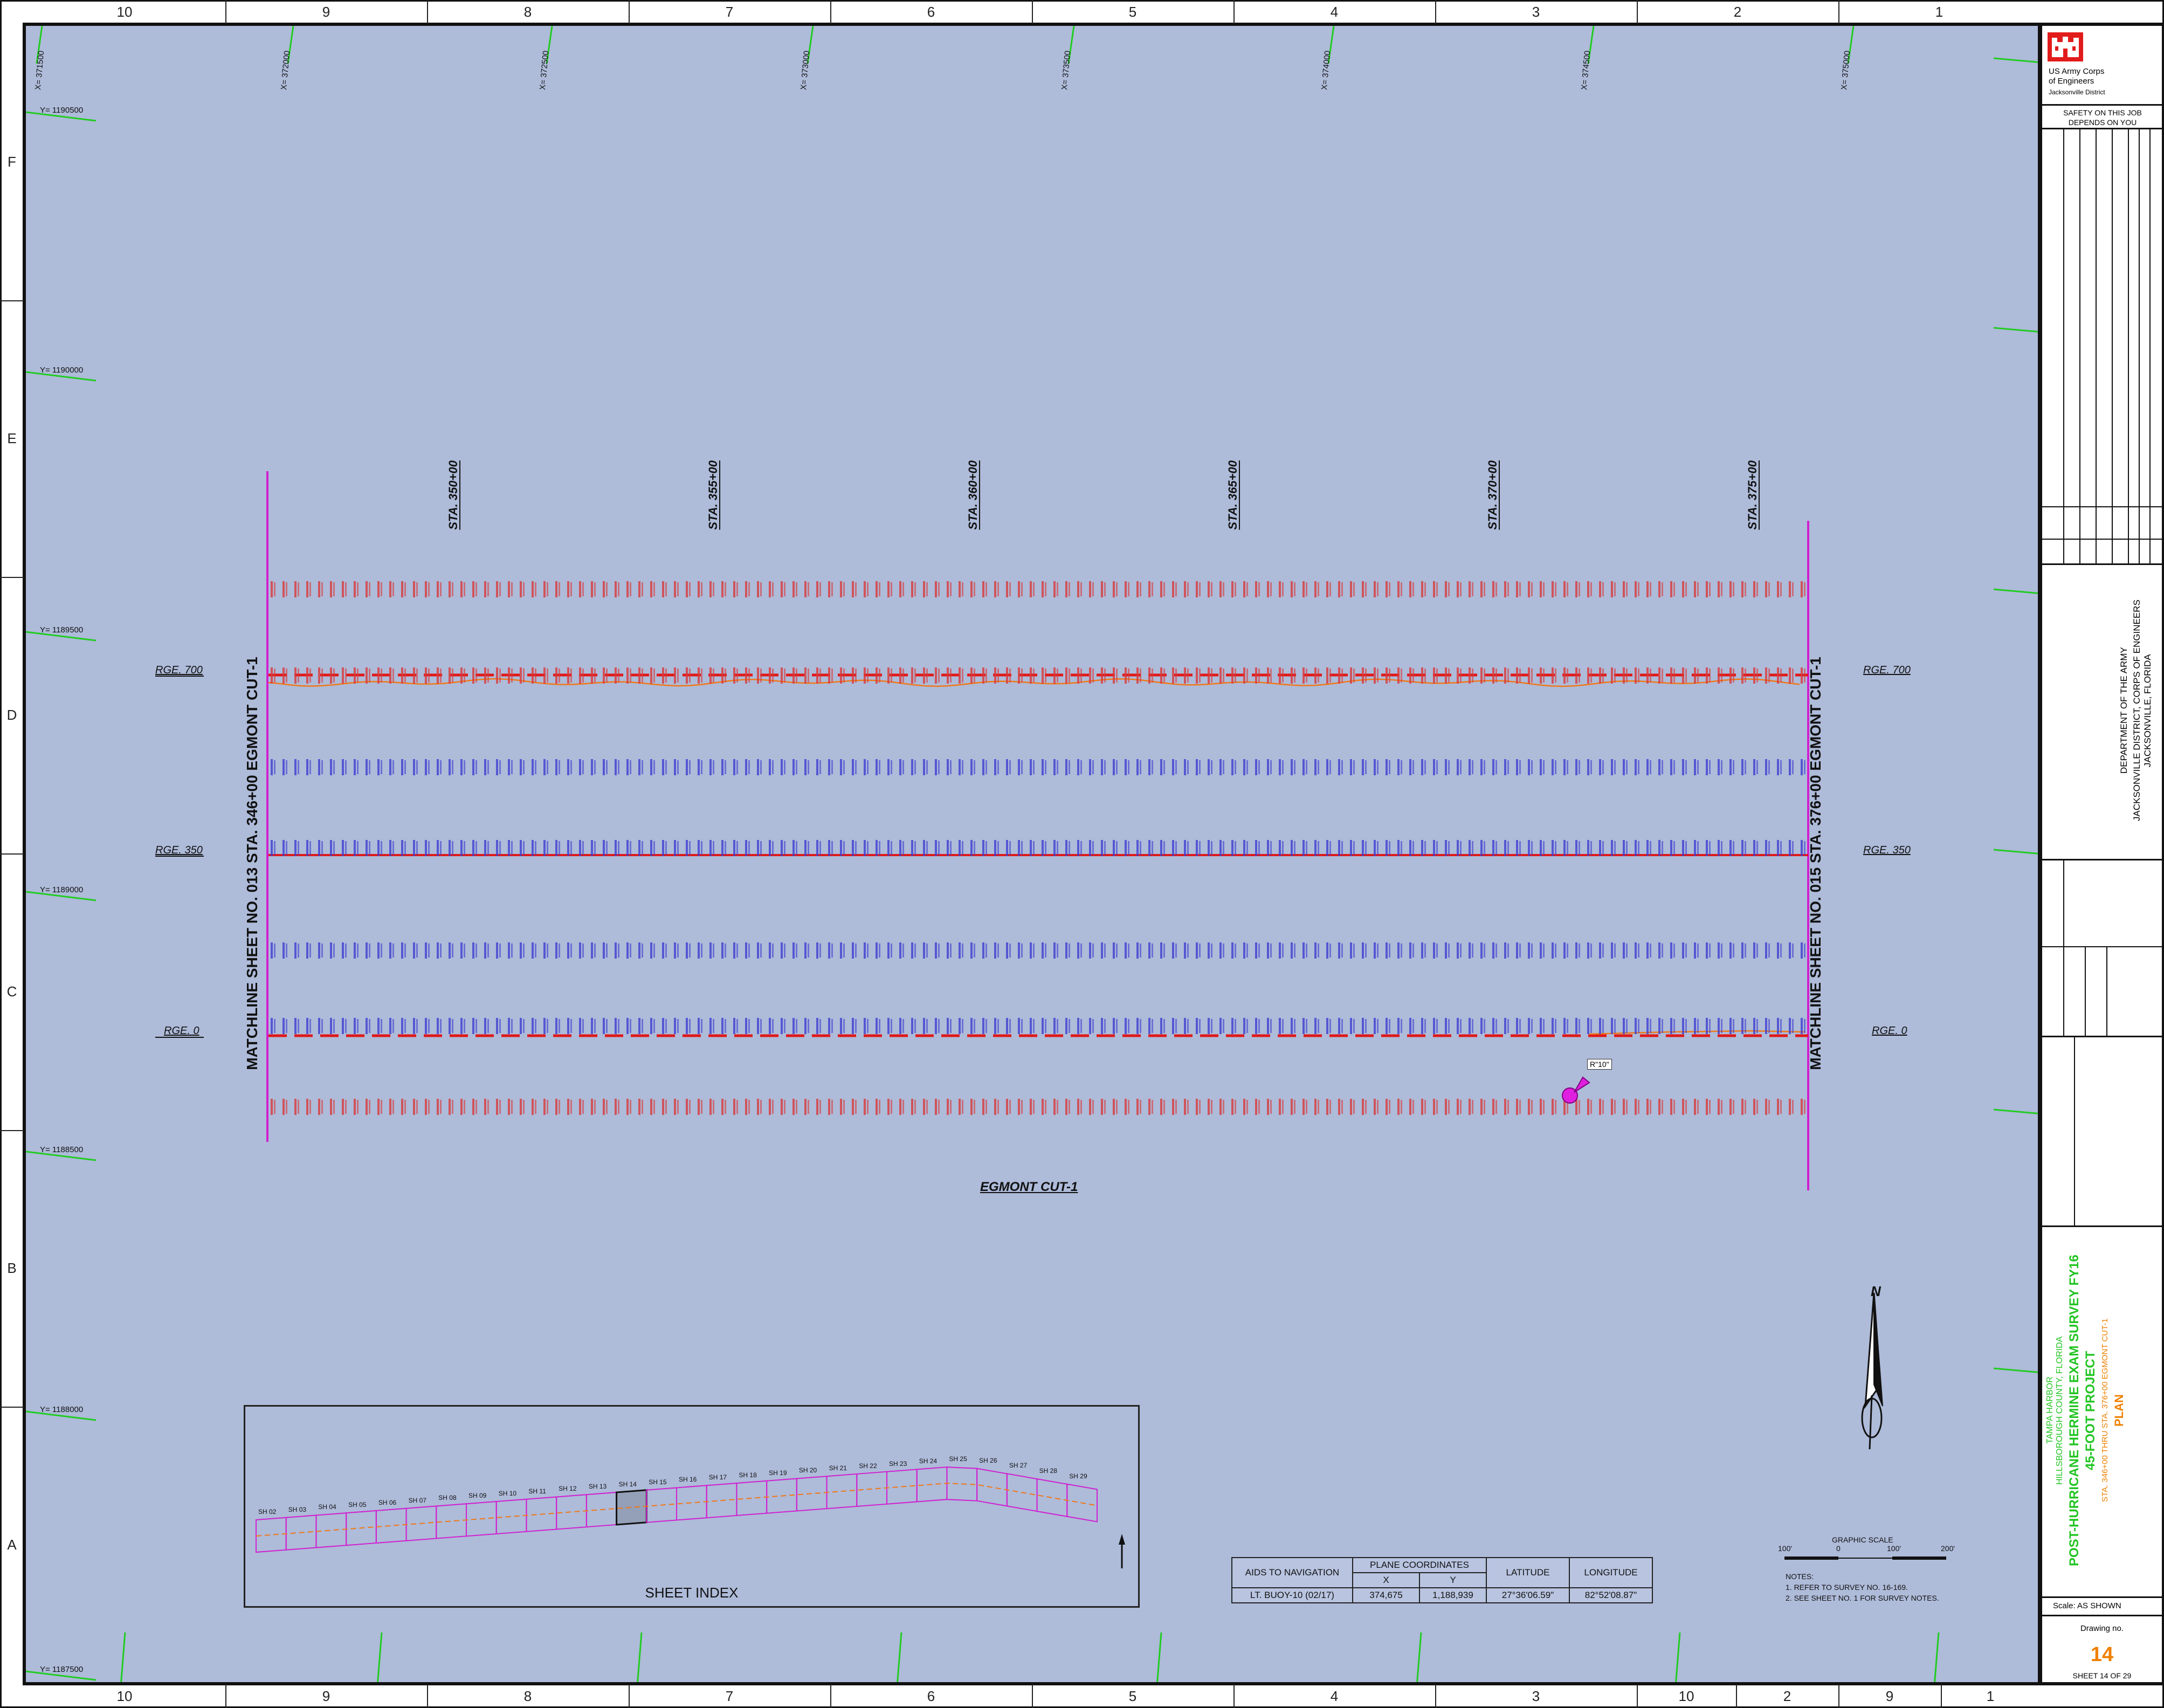 The height and width of the screenshot is (1708, 2164). I want to click on sheet-index-label: SH 12, so click(568, 1489).